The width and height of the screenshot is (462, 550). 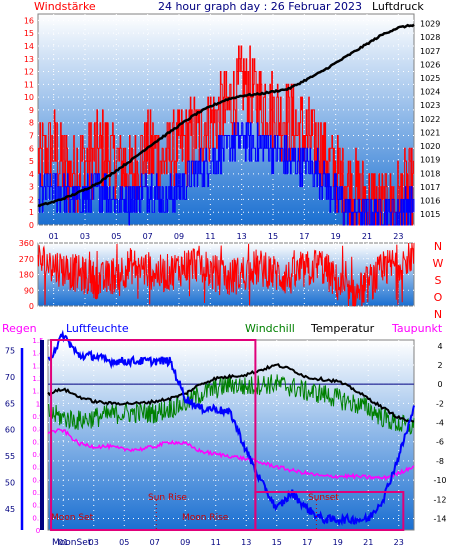 What do you see at coordinates (439, 499) in the screenshot?
I see `temperature-tick: -12` at bounding box center [439, 499].